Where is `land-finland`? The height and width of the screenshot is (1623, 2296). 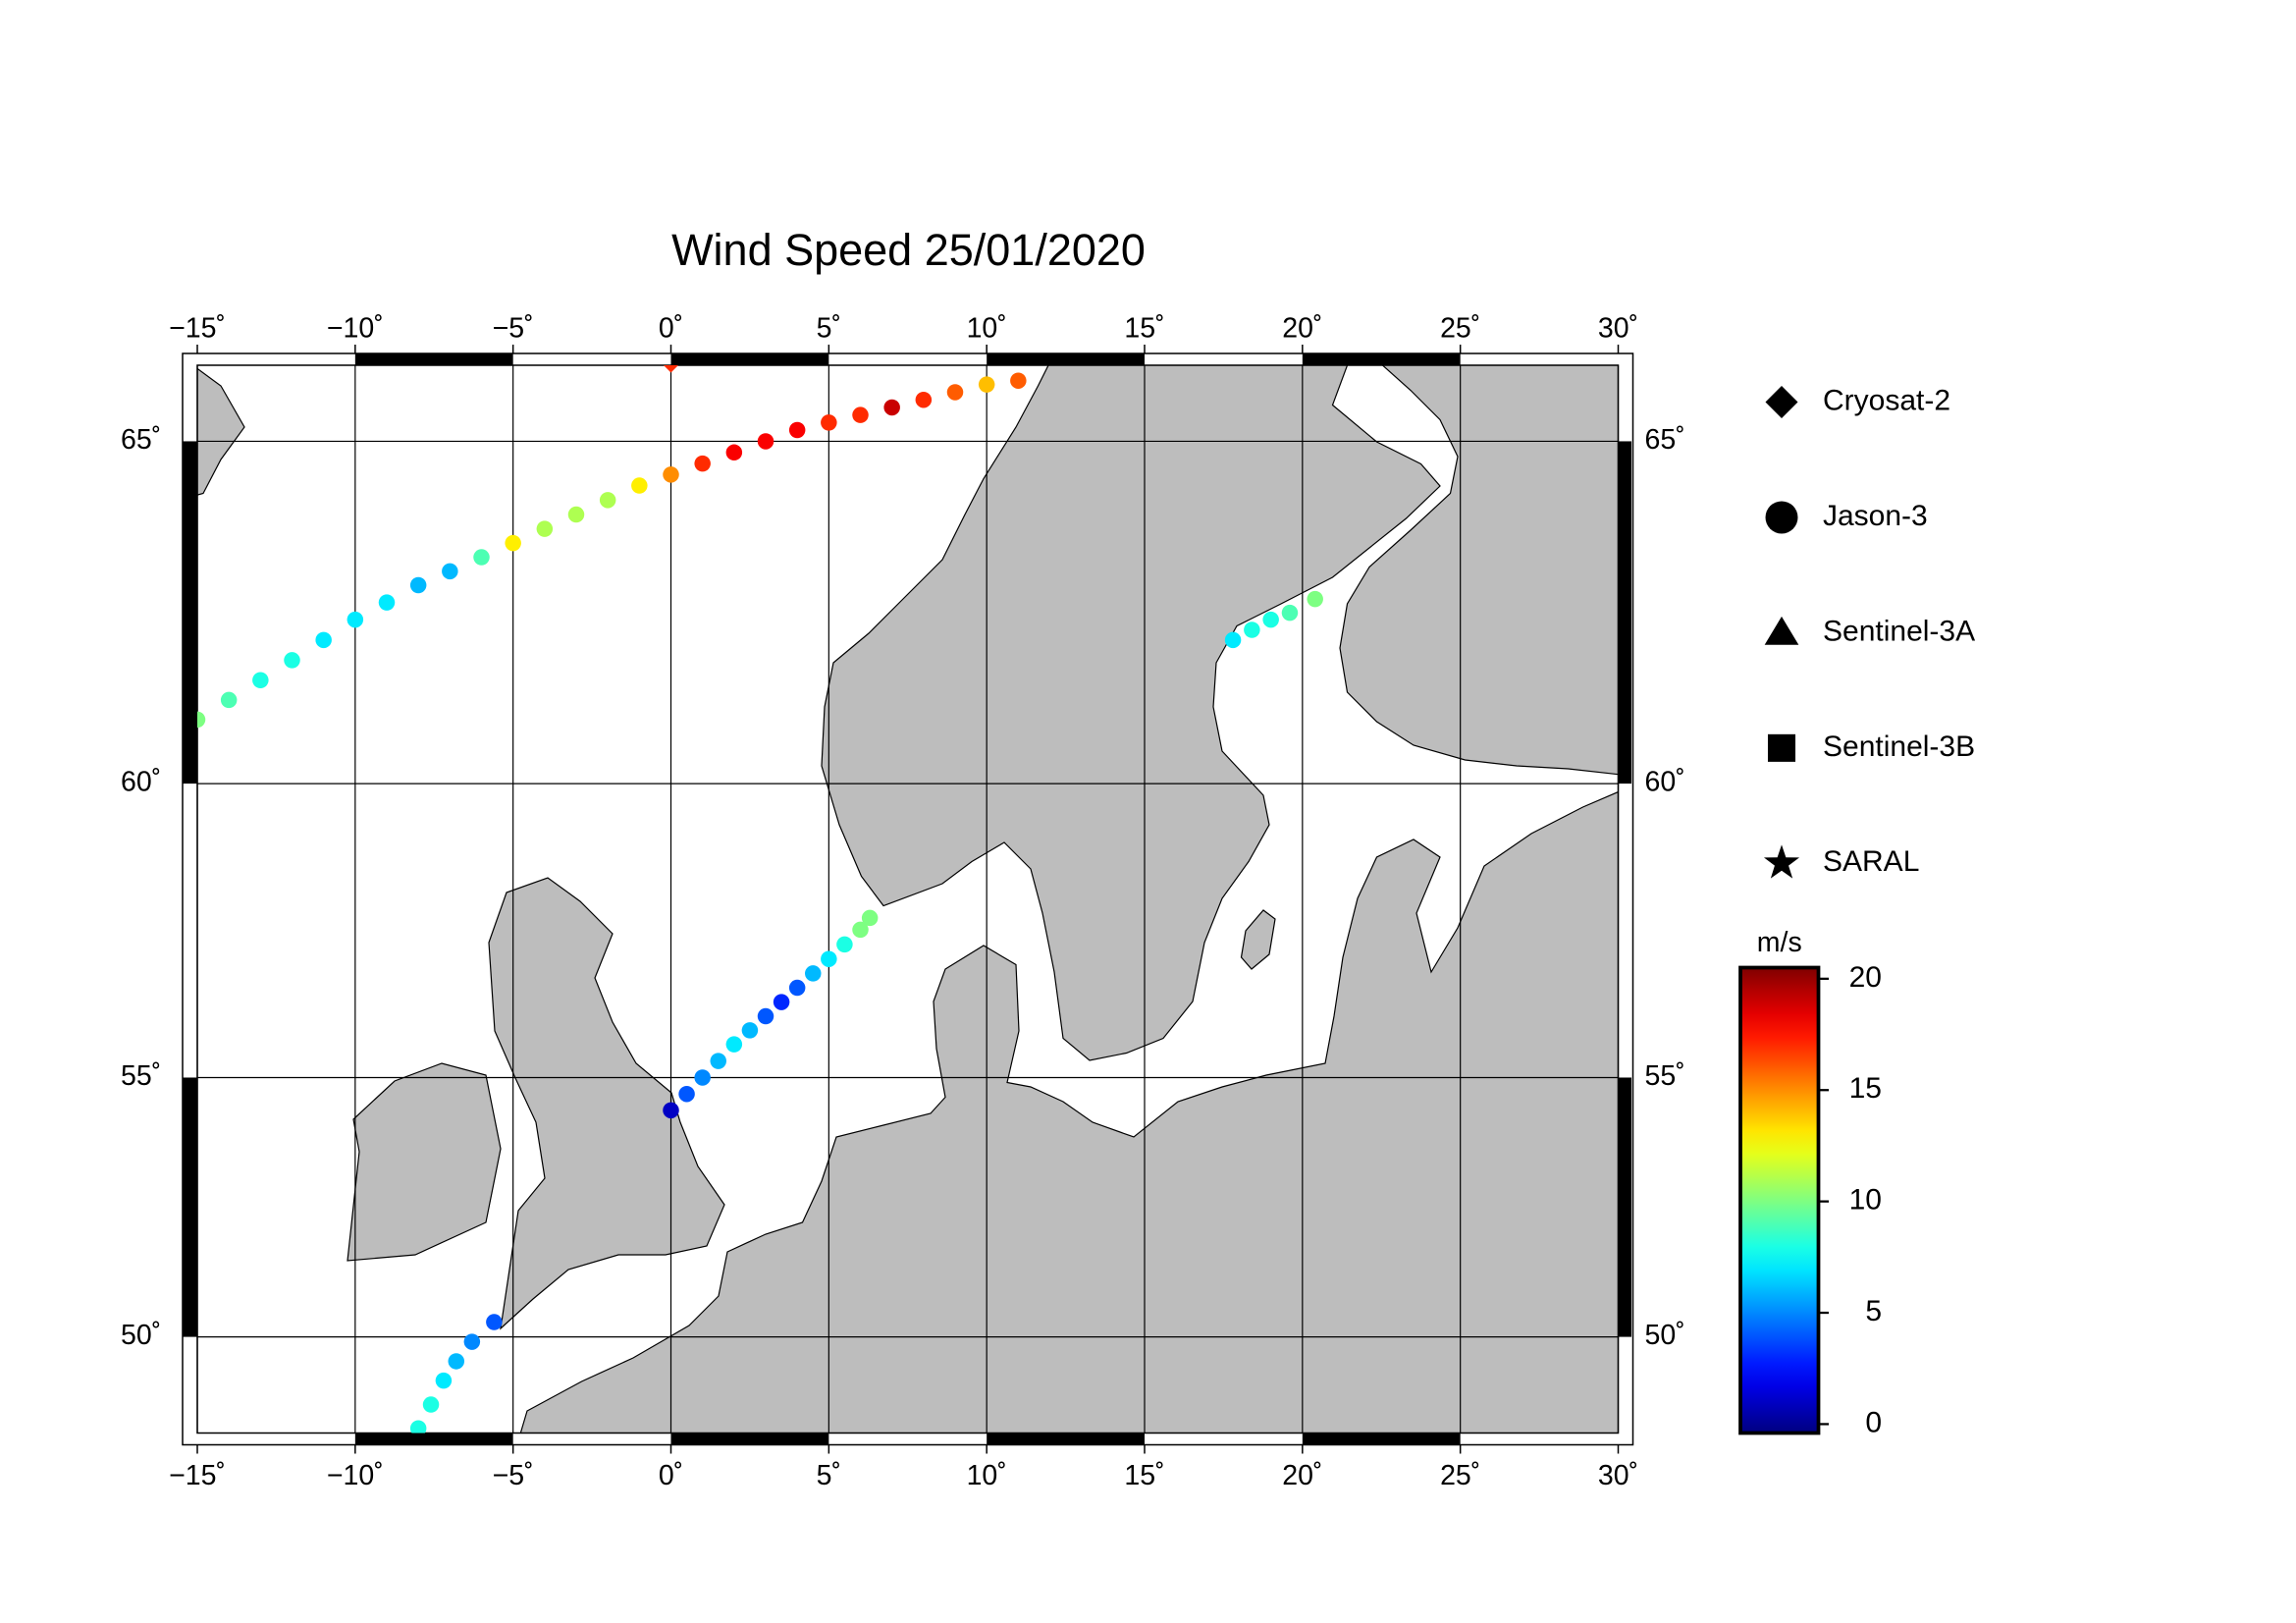
land-finland is located at coordinates (1479, 571).